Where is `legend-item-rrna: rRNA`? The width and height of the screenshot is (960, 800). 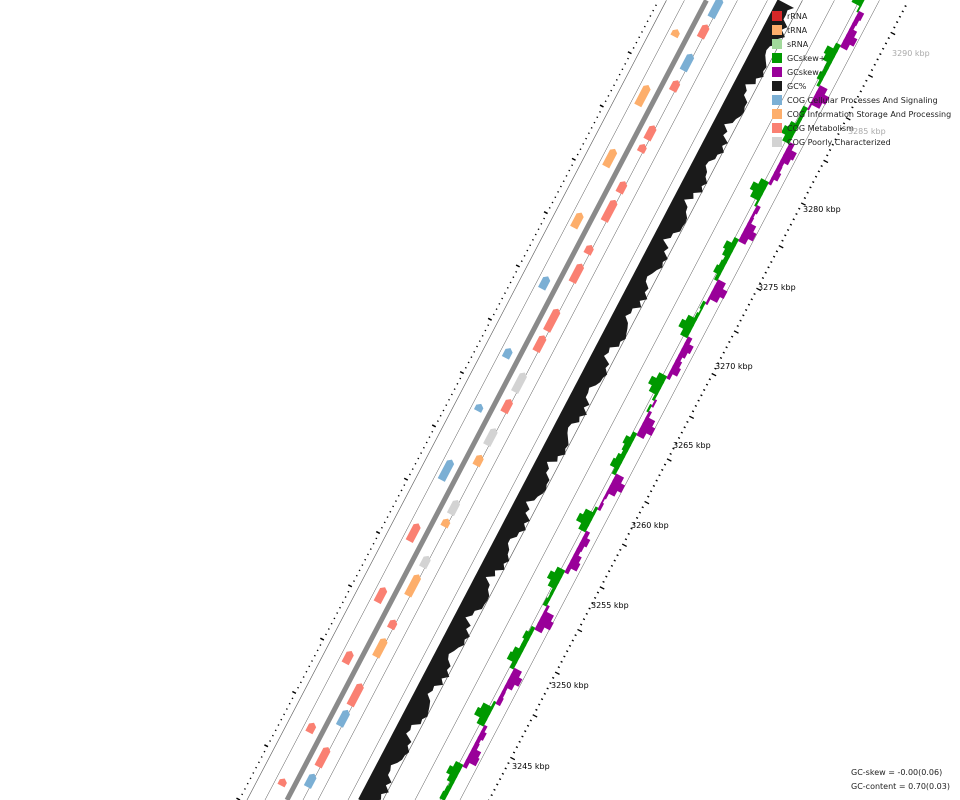 legend-item-rrna: rRNA is located at coordinates (861, 16).